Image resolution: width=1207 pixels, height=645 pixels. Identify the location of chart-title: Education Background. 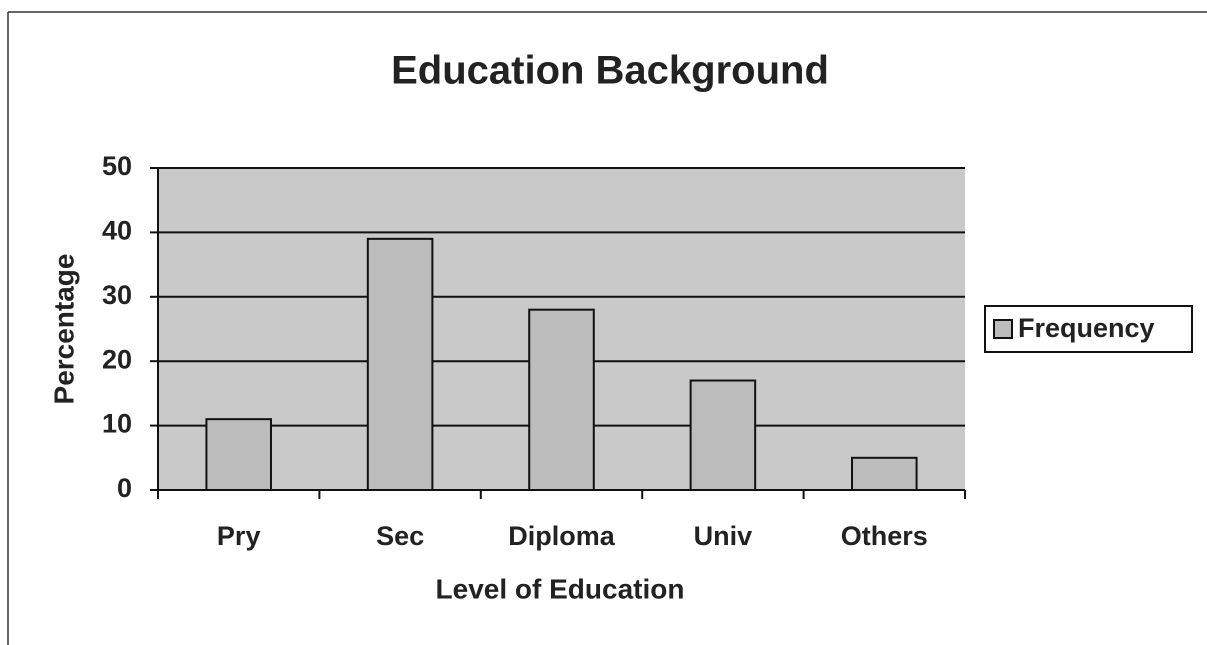
(610, 71).